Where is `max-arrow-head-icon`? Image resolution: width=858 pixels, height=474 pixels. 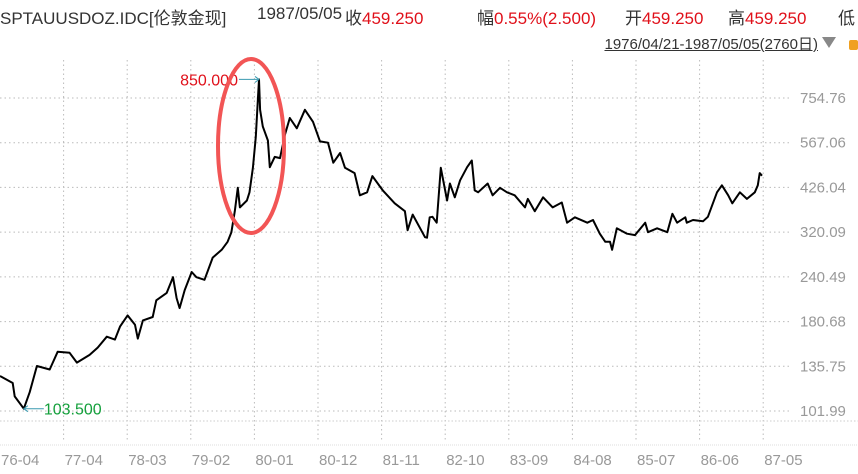
max-arrow-head-icon is located at coordinates (257, 79).